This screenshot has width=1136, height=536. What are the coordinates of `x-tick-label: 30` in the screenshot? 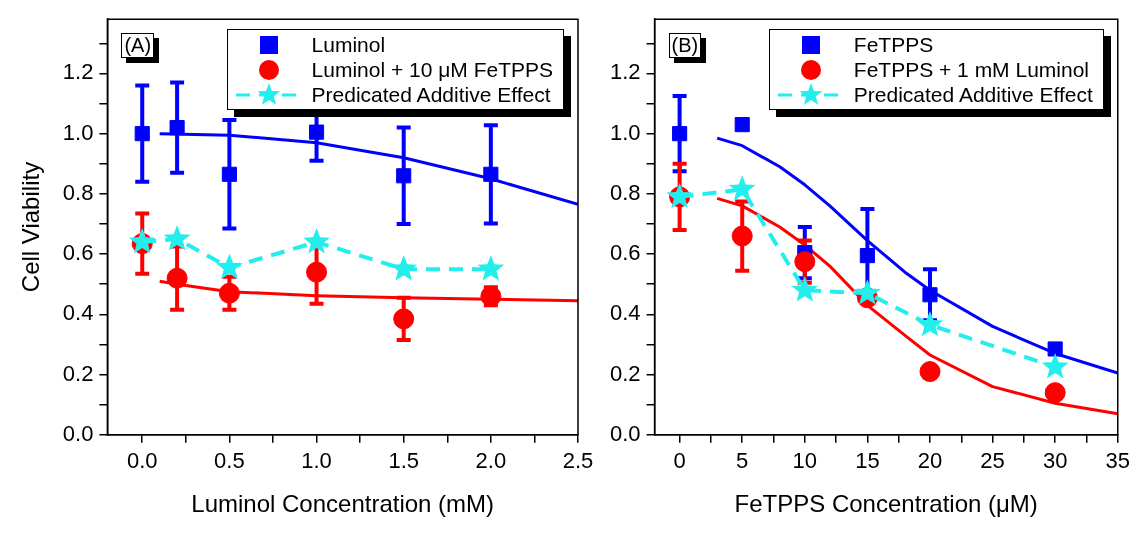 It's located at (1055, 461).